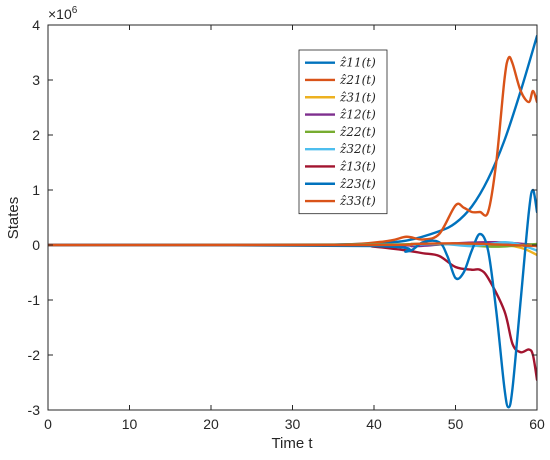 This screenshot has width=550, height=460. What do you see at coordinates (357, 97) in the screenshot?
I see `legend-label: ẑ31(t)` at bounding box center [357, 97].